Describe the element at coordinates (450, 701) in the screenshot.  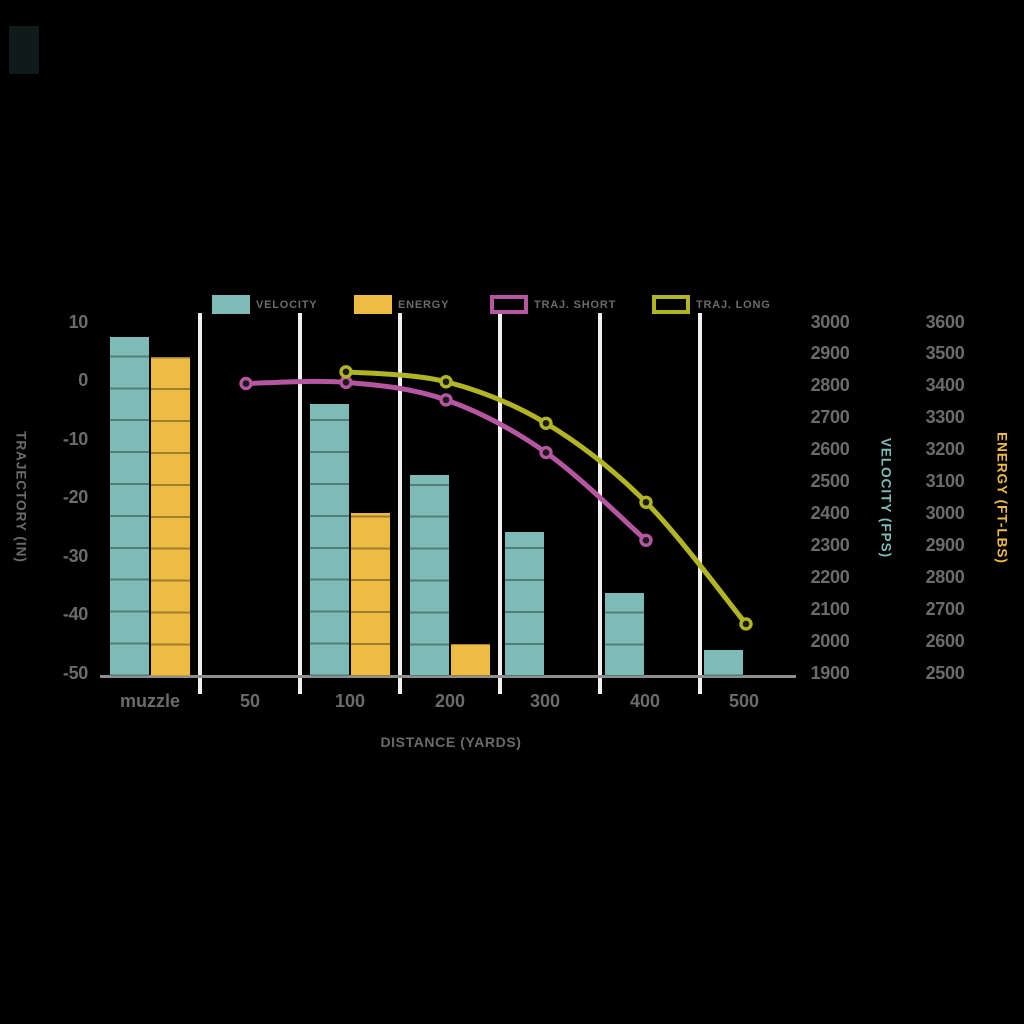
I see `x-label-200: 200` at that location.